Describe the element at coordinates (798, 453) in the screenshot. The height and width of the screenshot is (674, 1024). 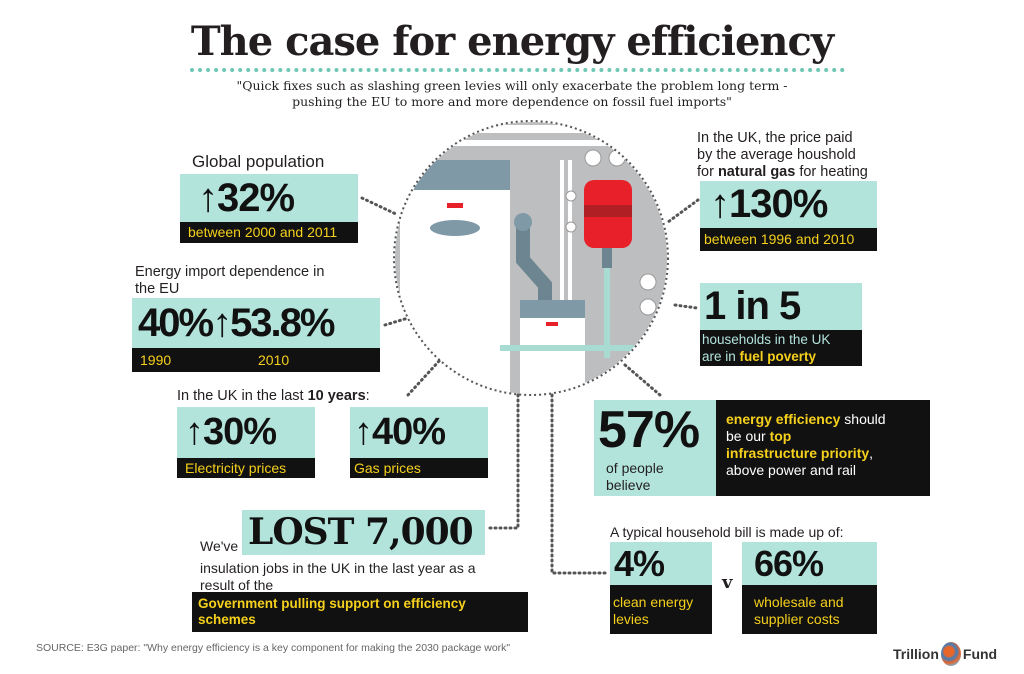
I see `priority-bold3: infrastructure priority` at that location.